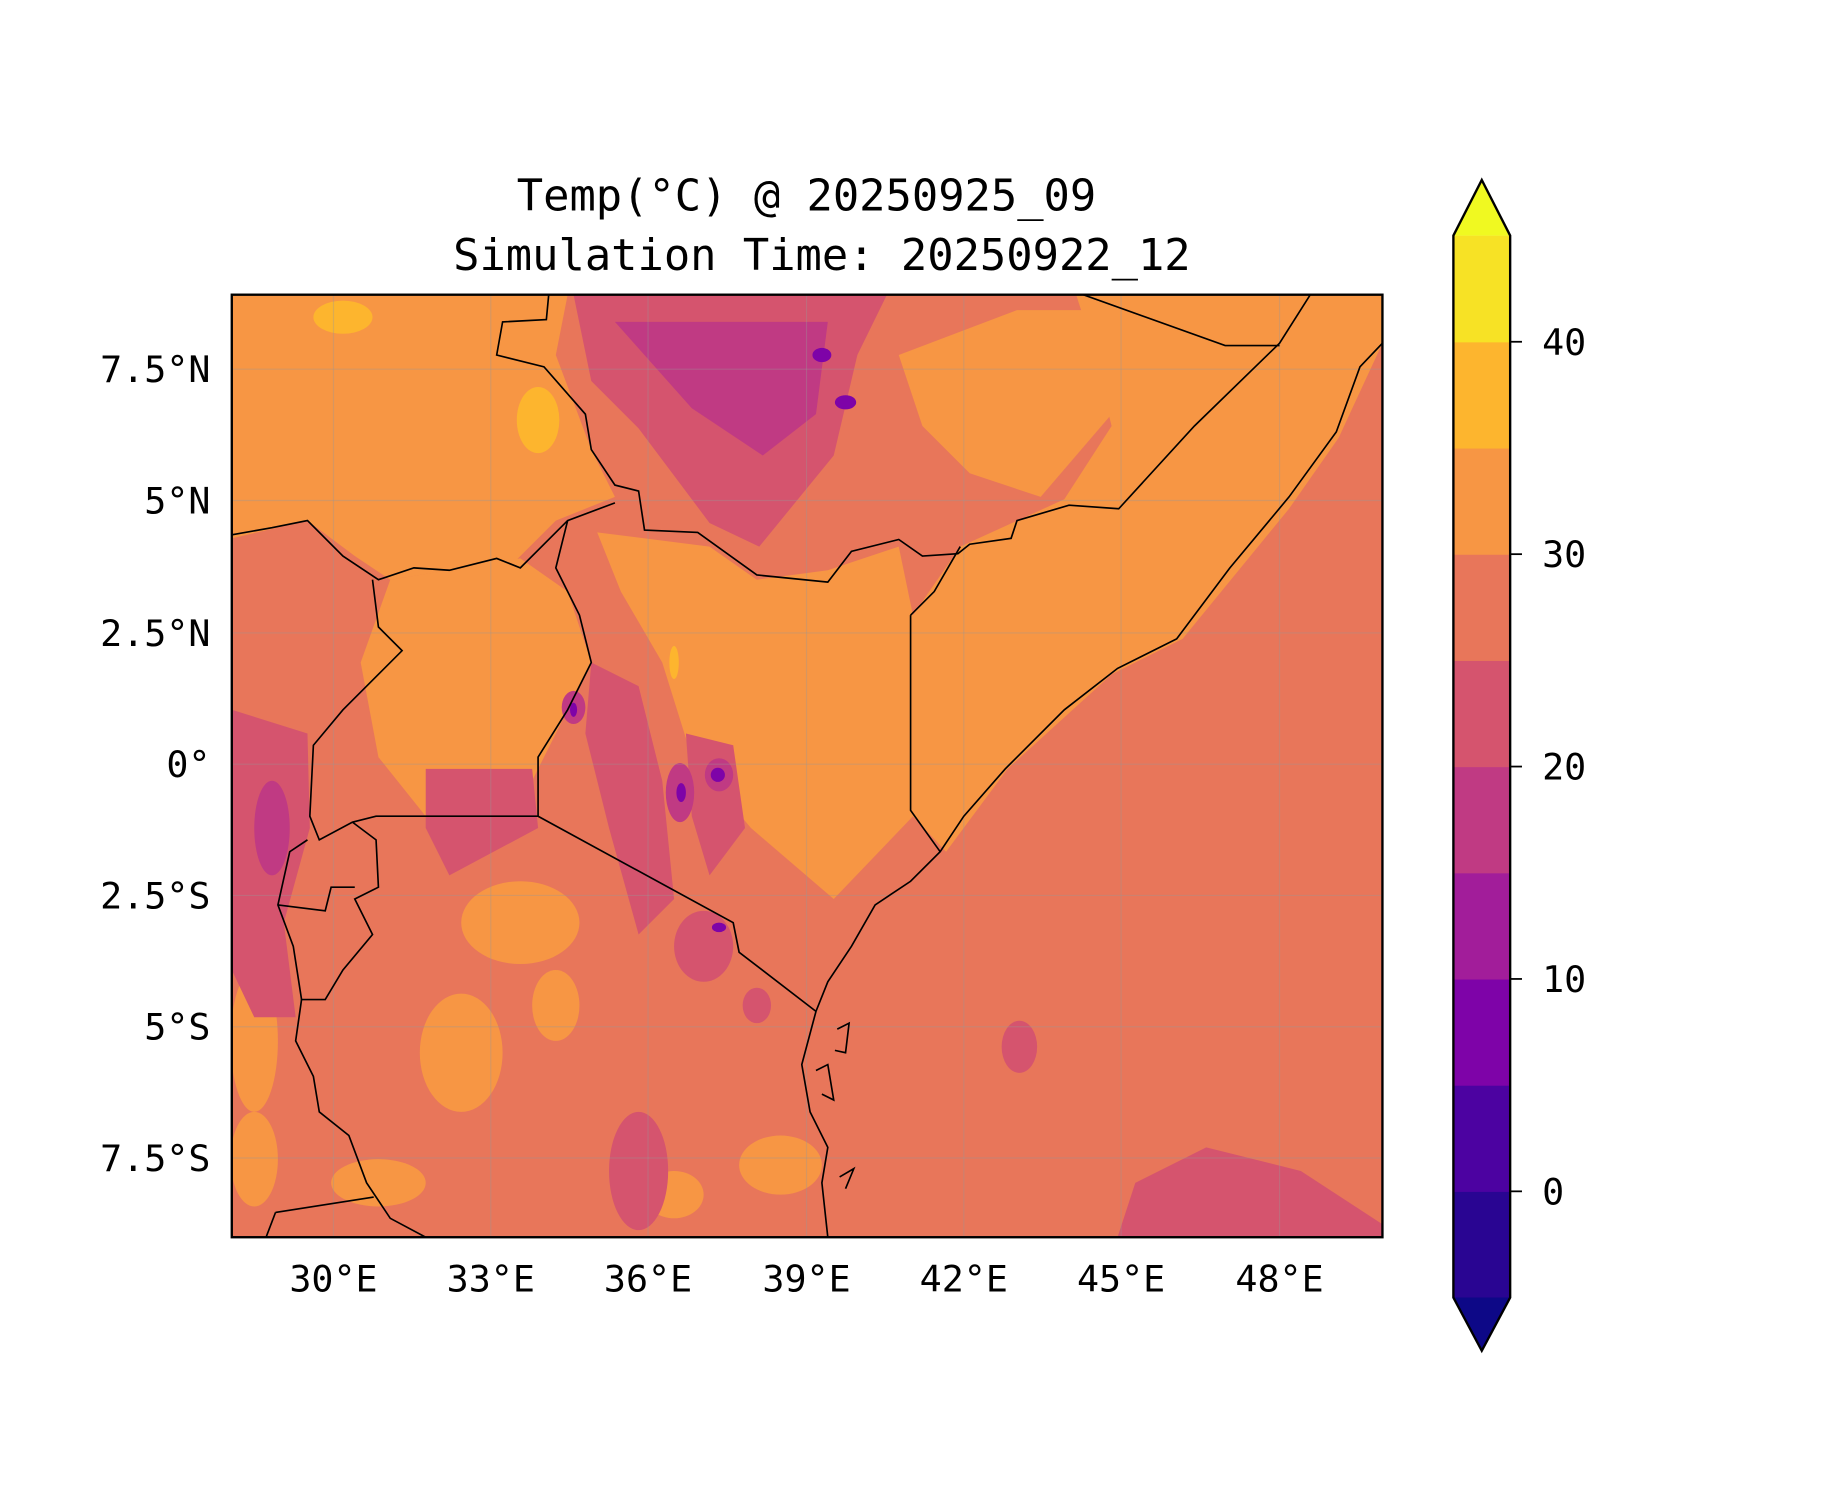  What do you see at coordinates (964, 1279) in the screenshot?
I see `x-tick-label: 42°E` at bounding box center [964, 1279].